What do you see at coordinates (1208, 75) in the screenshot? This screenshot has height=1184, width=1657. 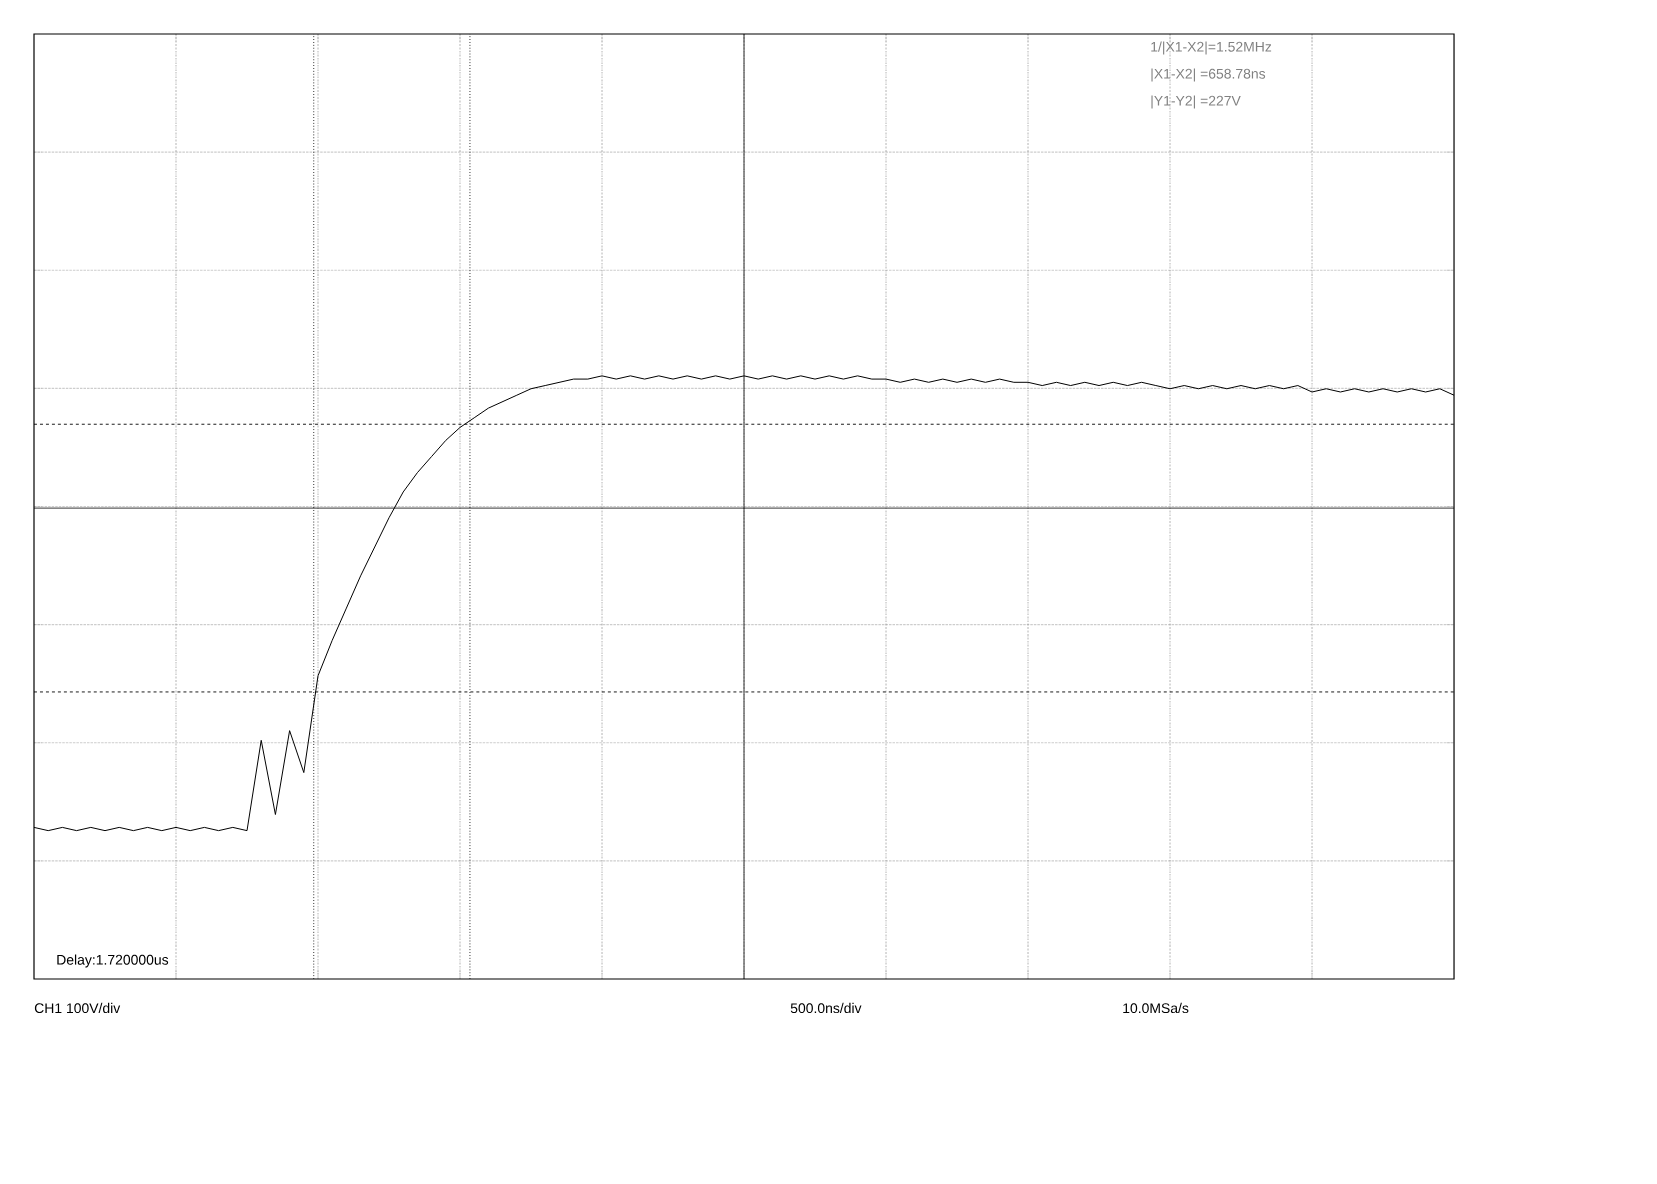 I see `text: |X1-X2| =658.78ns` at bounding box center [1208, 75].